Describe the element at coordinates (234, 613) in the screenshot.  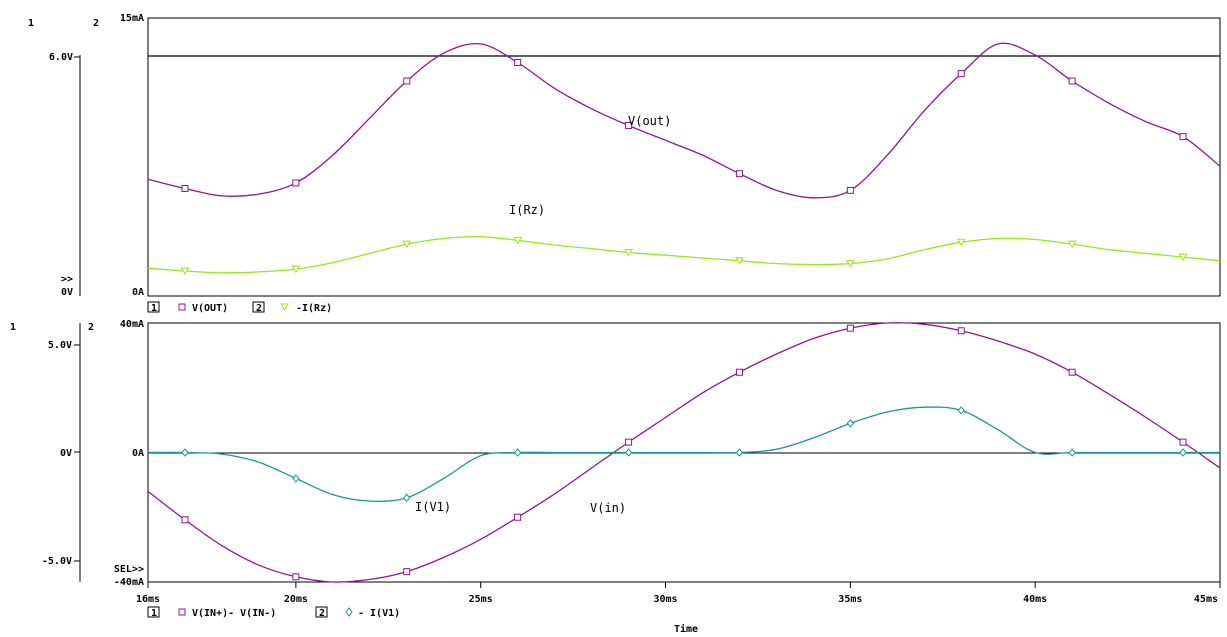
I see `bottom-legend-label-vin: V(IN+)- V(IN-)` at that location.